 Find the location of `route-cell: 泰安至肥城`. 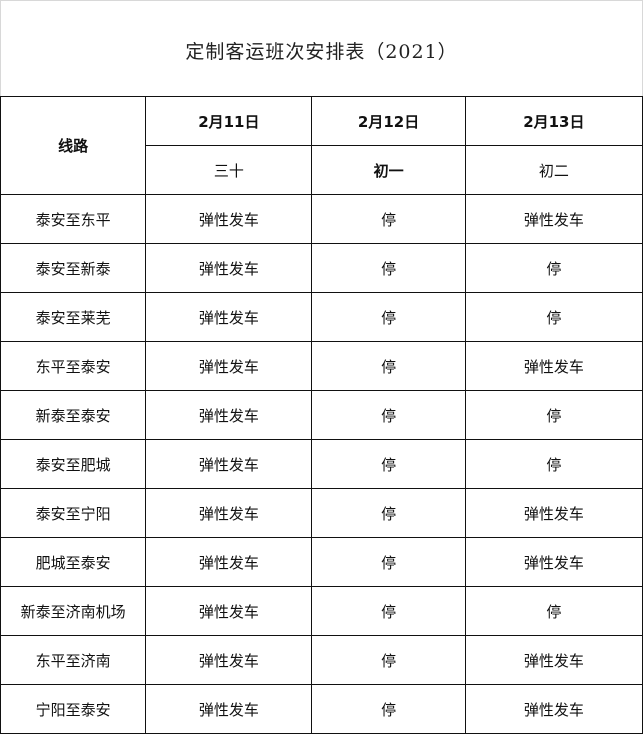

route-cell: 泰安至肥城 is located at coordinates (73, 464).